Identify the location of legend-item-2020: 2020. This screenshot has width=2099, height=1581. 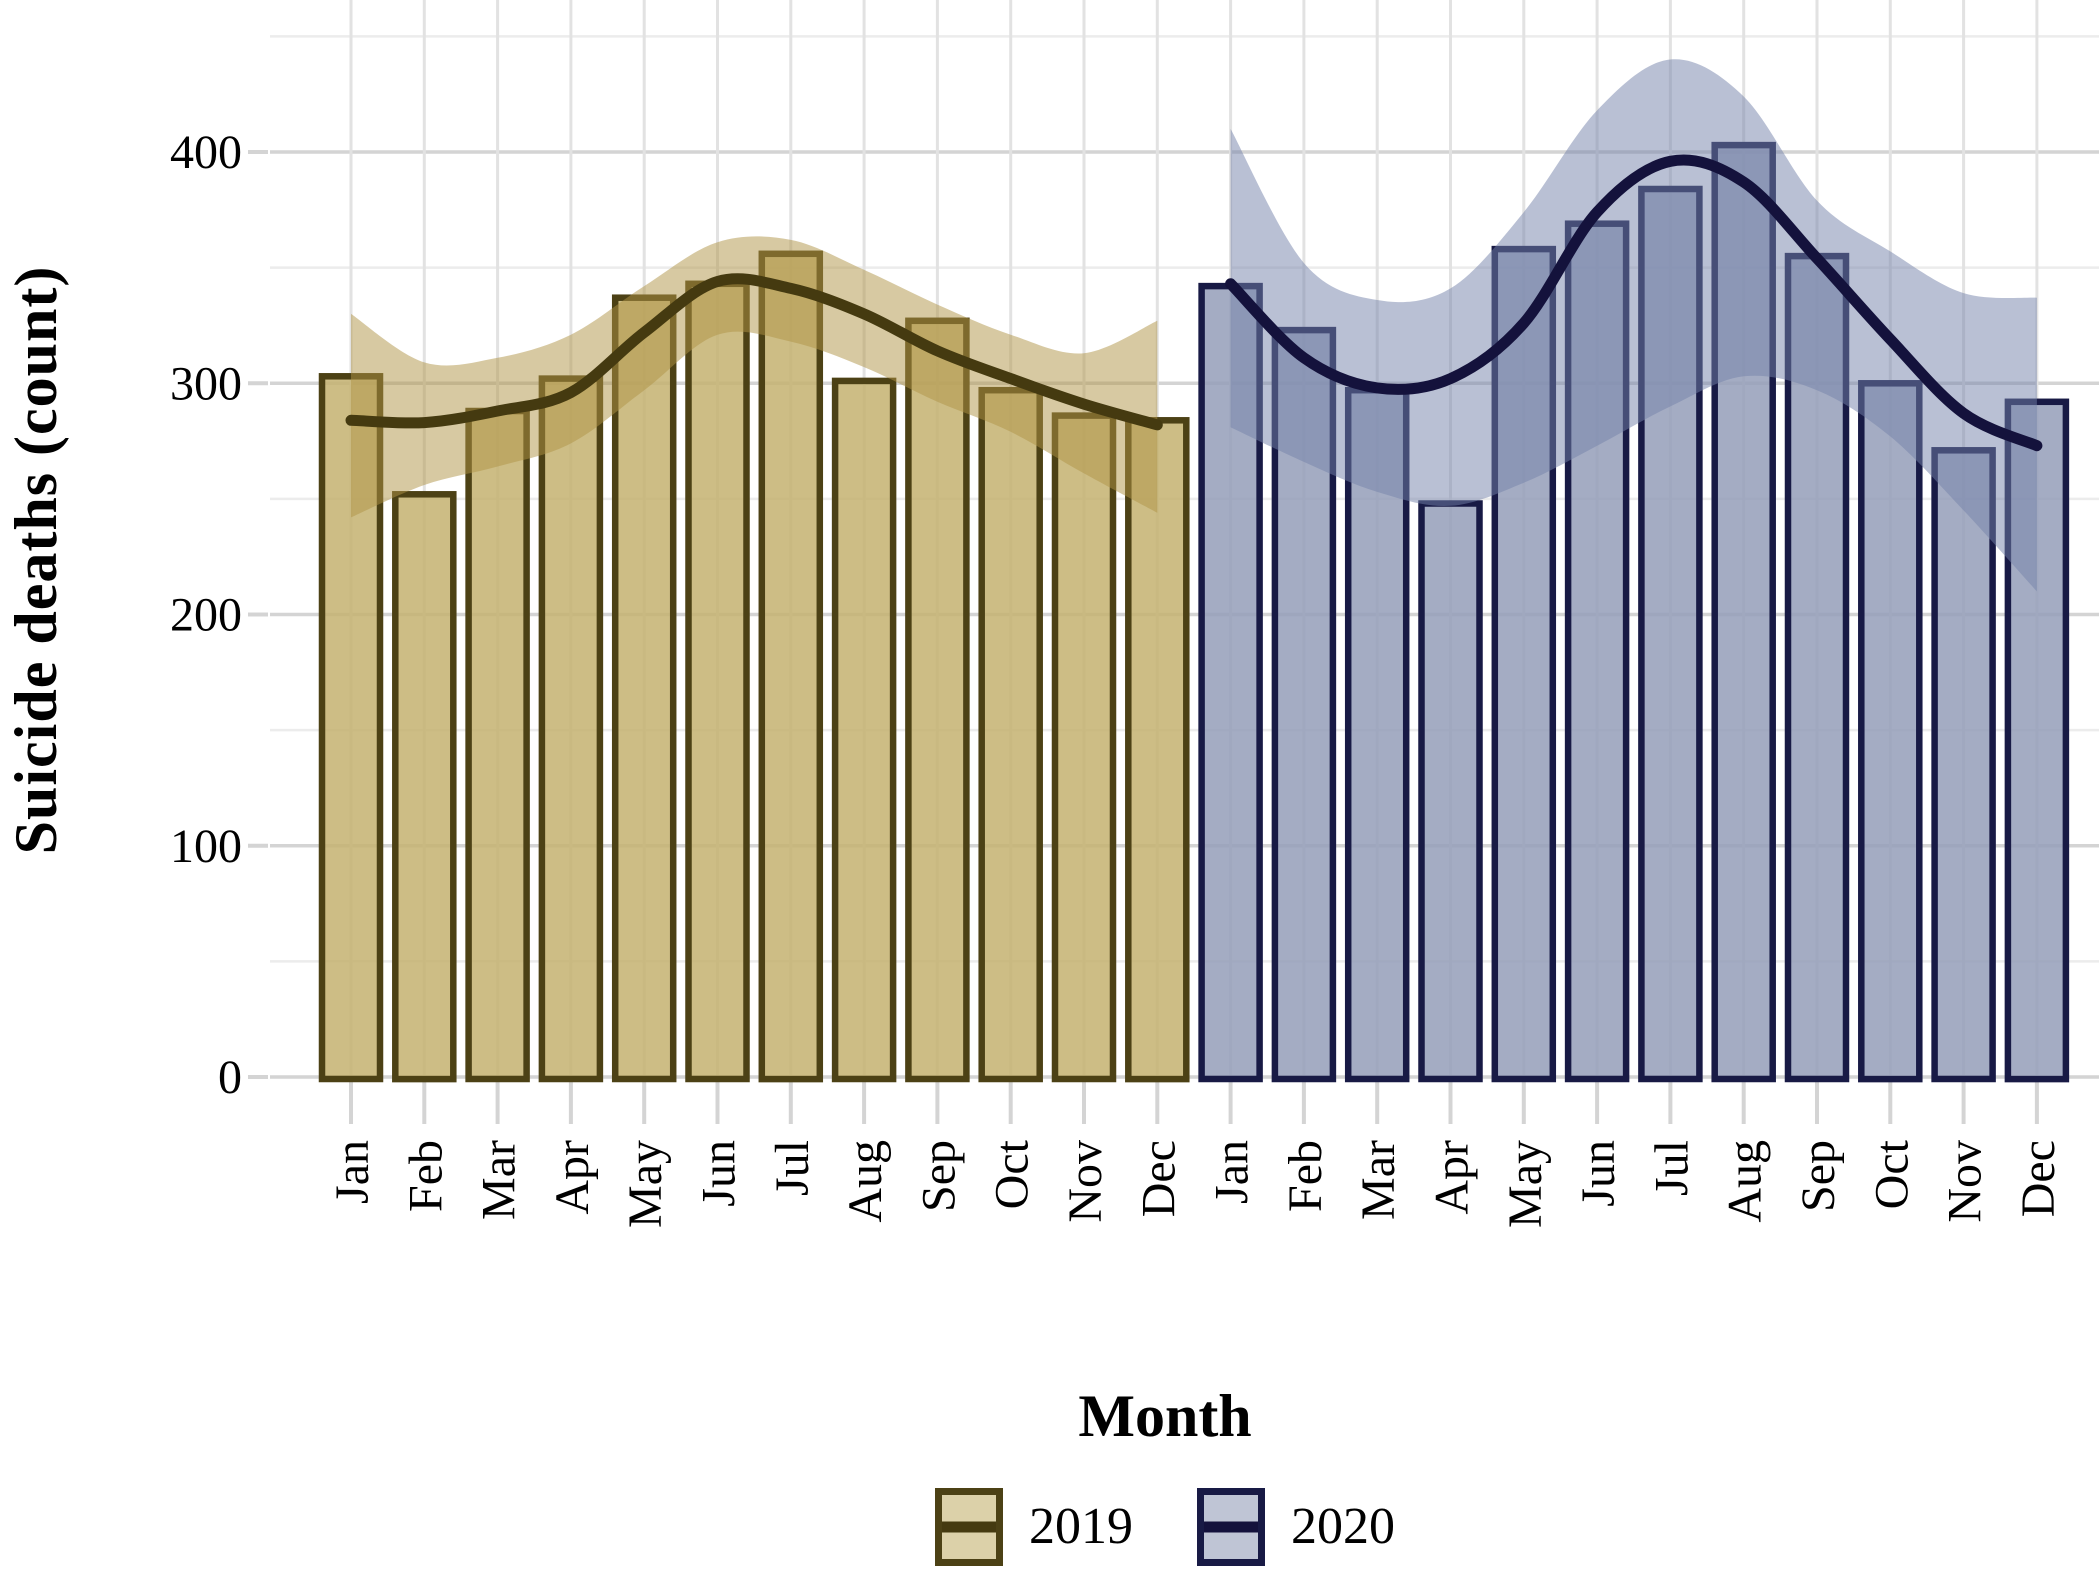
(1296, 1527).